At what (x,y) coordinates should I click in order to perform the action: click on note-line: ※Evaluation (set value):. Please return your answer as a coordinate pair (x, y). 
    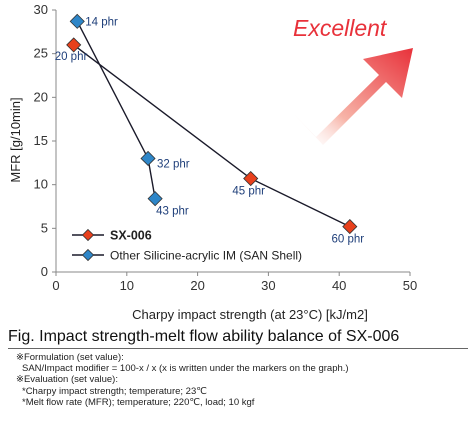
    Looking at the image, I should click on (67, 380).